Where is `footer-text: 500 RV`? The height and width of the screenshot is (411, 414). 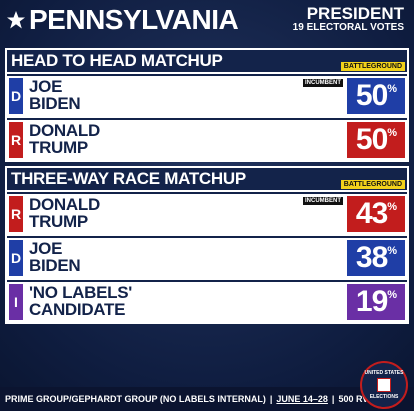
footer-text: 500 RV is located at coordinates (353, 399).